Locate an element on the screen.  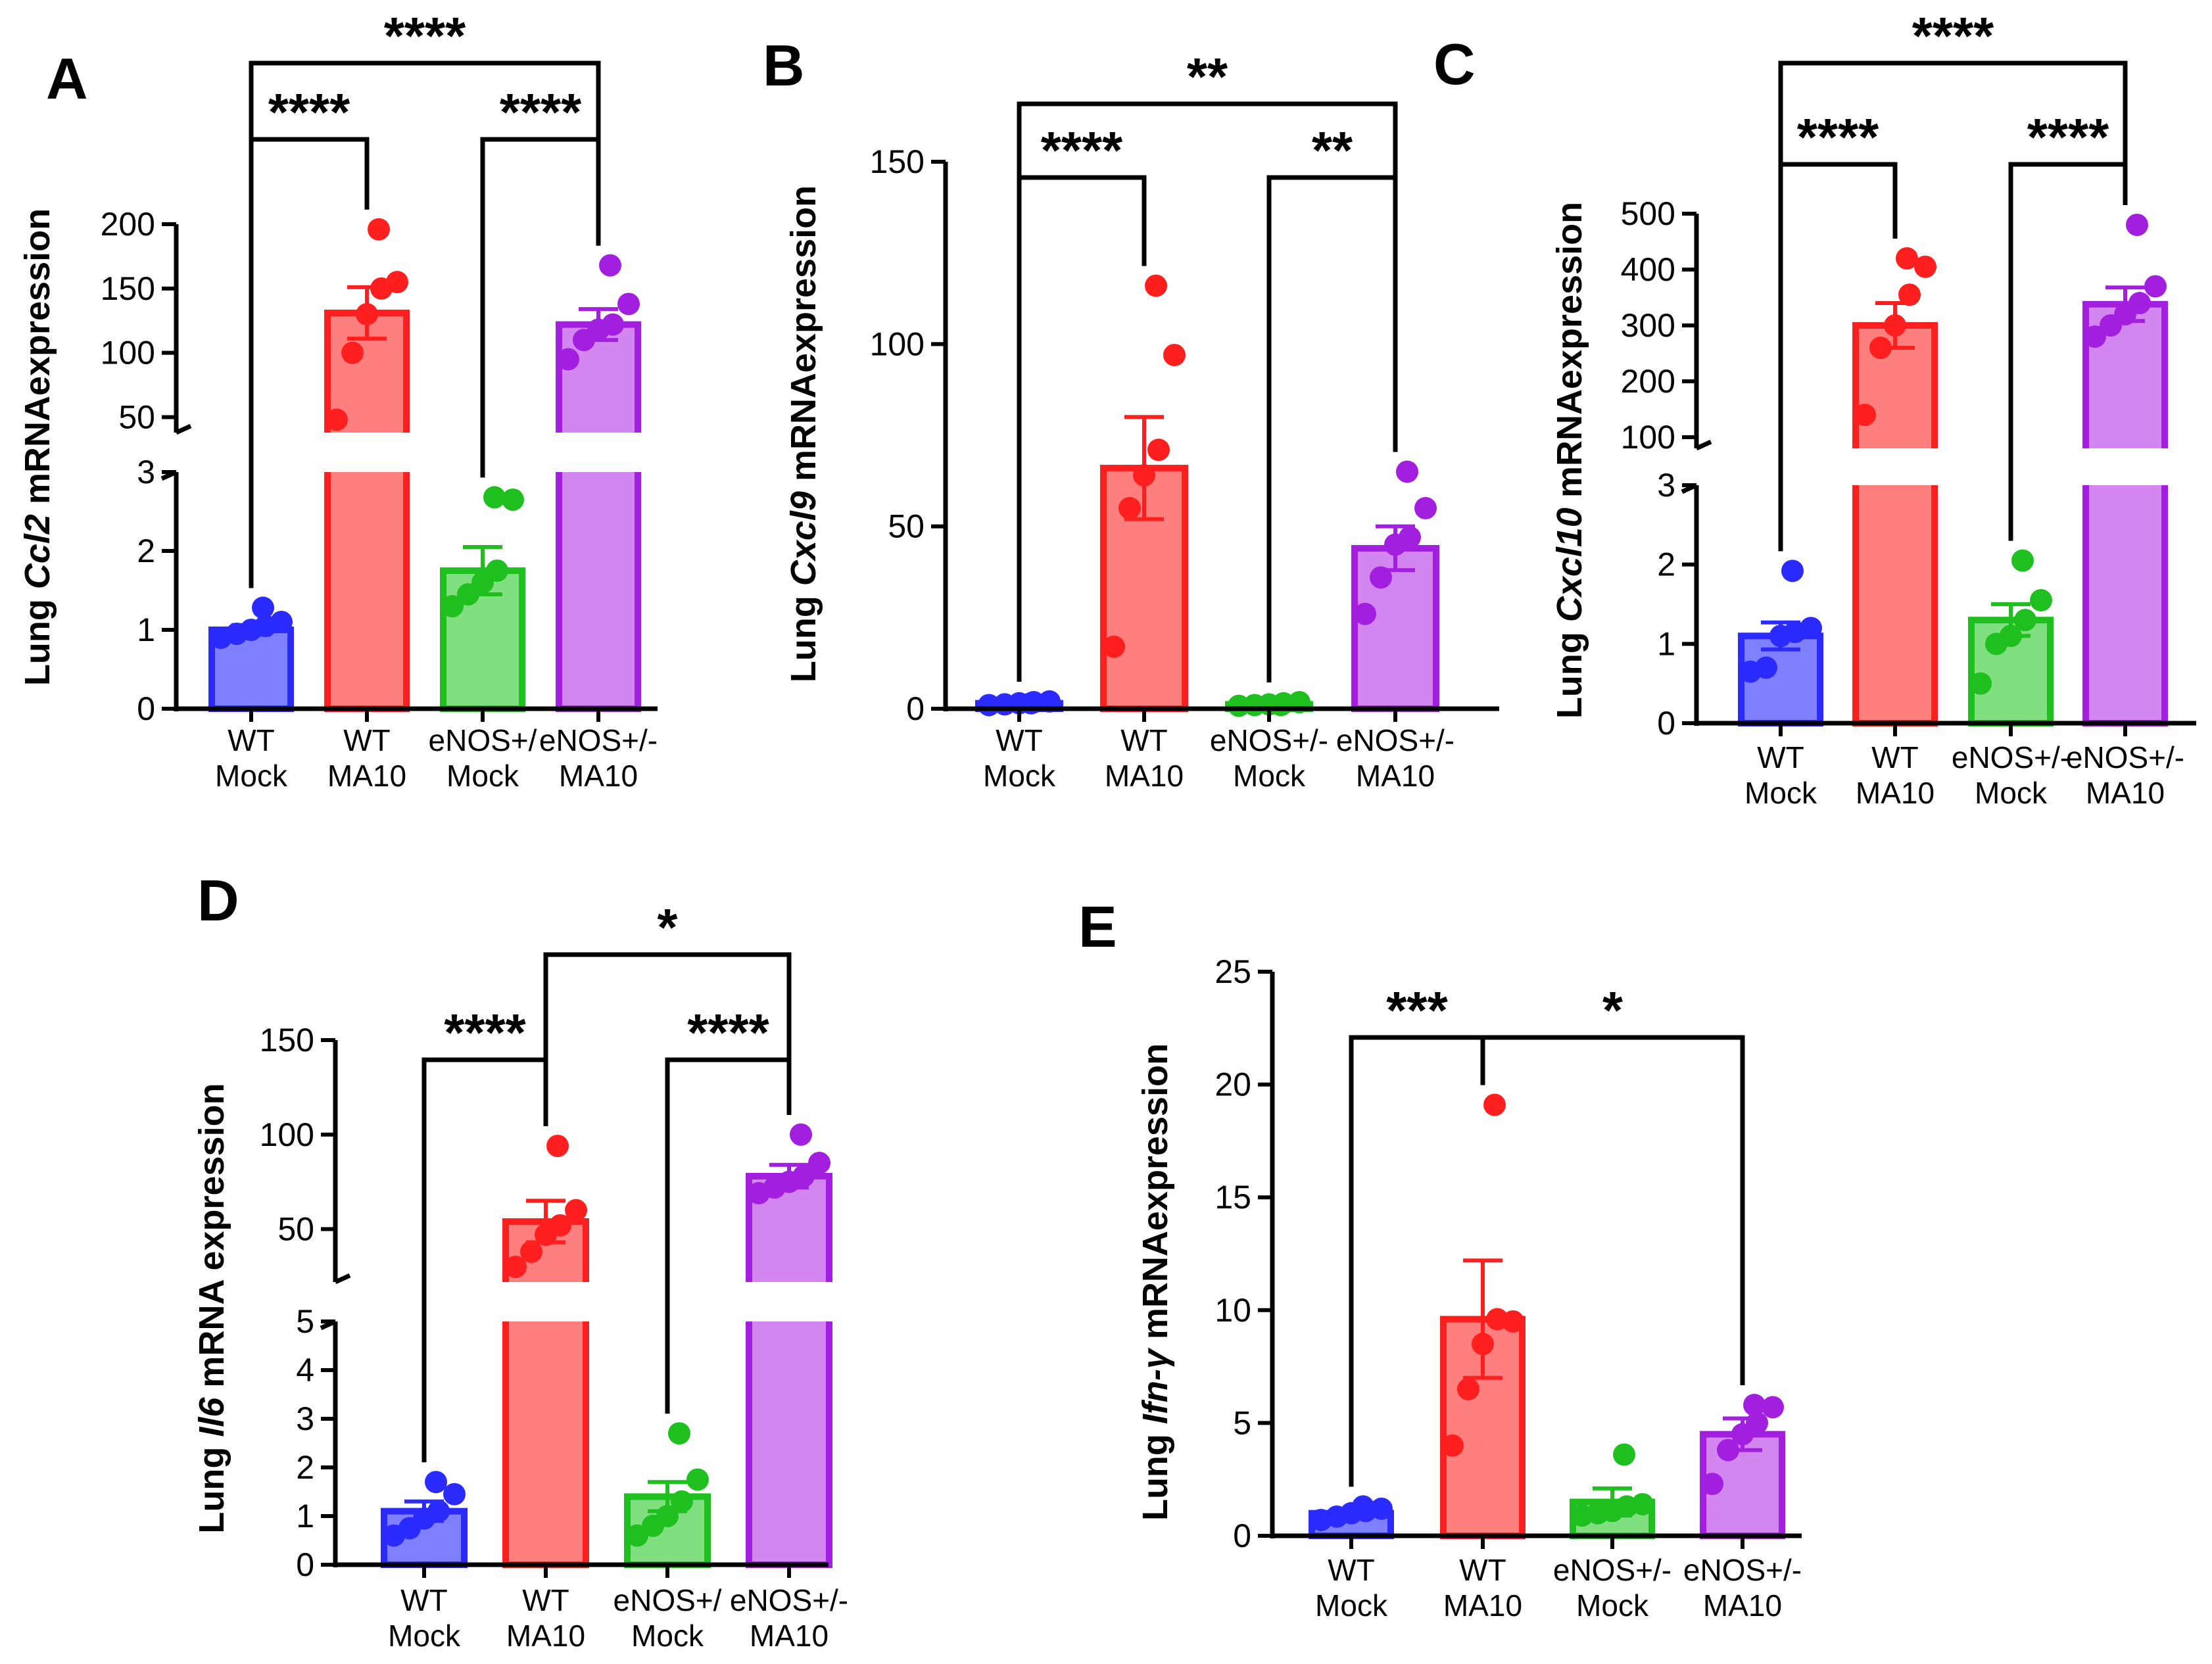
y-axis-label: Lung Ccl2 mRNAexpression is located at coordinates (37, 447).